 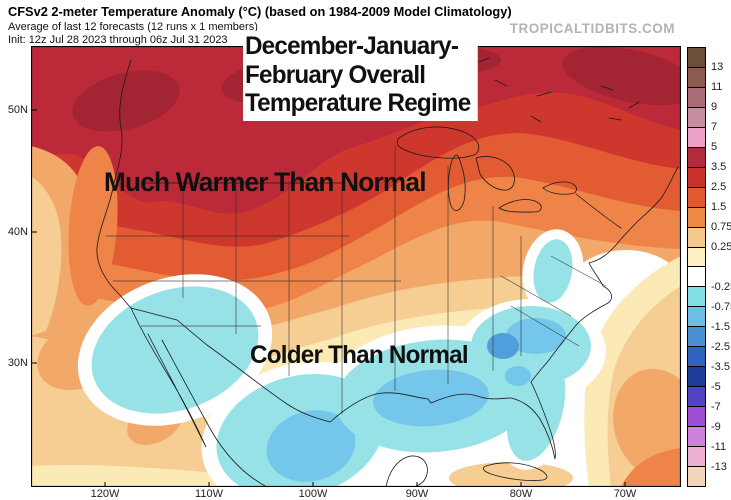 I want to click on tropicaltidbits-watermark: TROPICALTIDBITS.COM, so click(x=592, y=28).